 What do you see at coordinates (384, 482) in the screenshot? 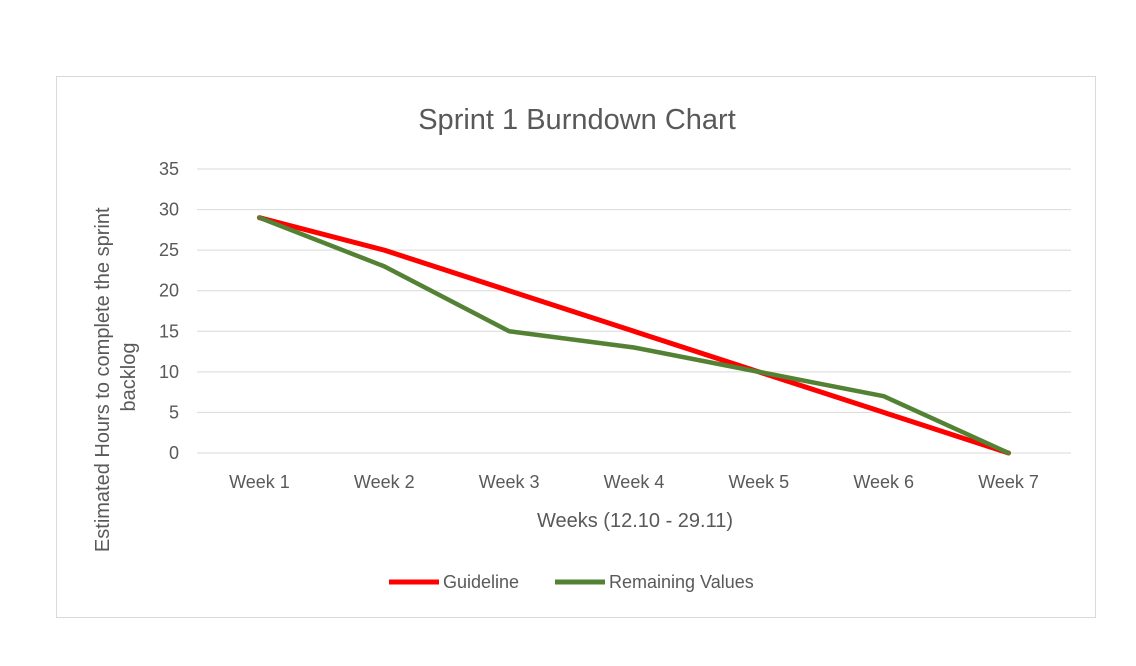
I see `x-tick-label: Week 2` at bounding box center [384, 482].